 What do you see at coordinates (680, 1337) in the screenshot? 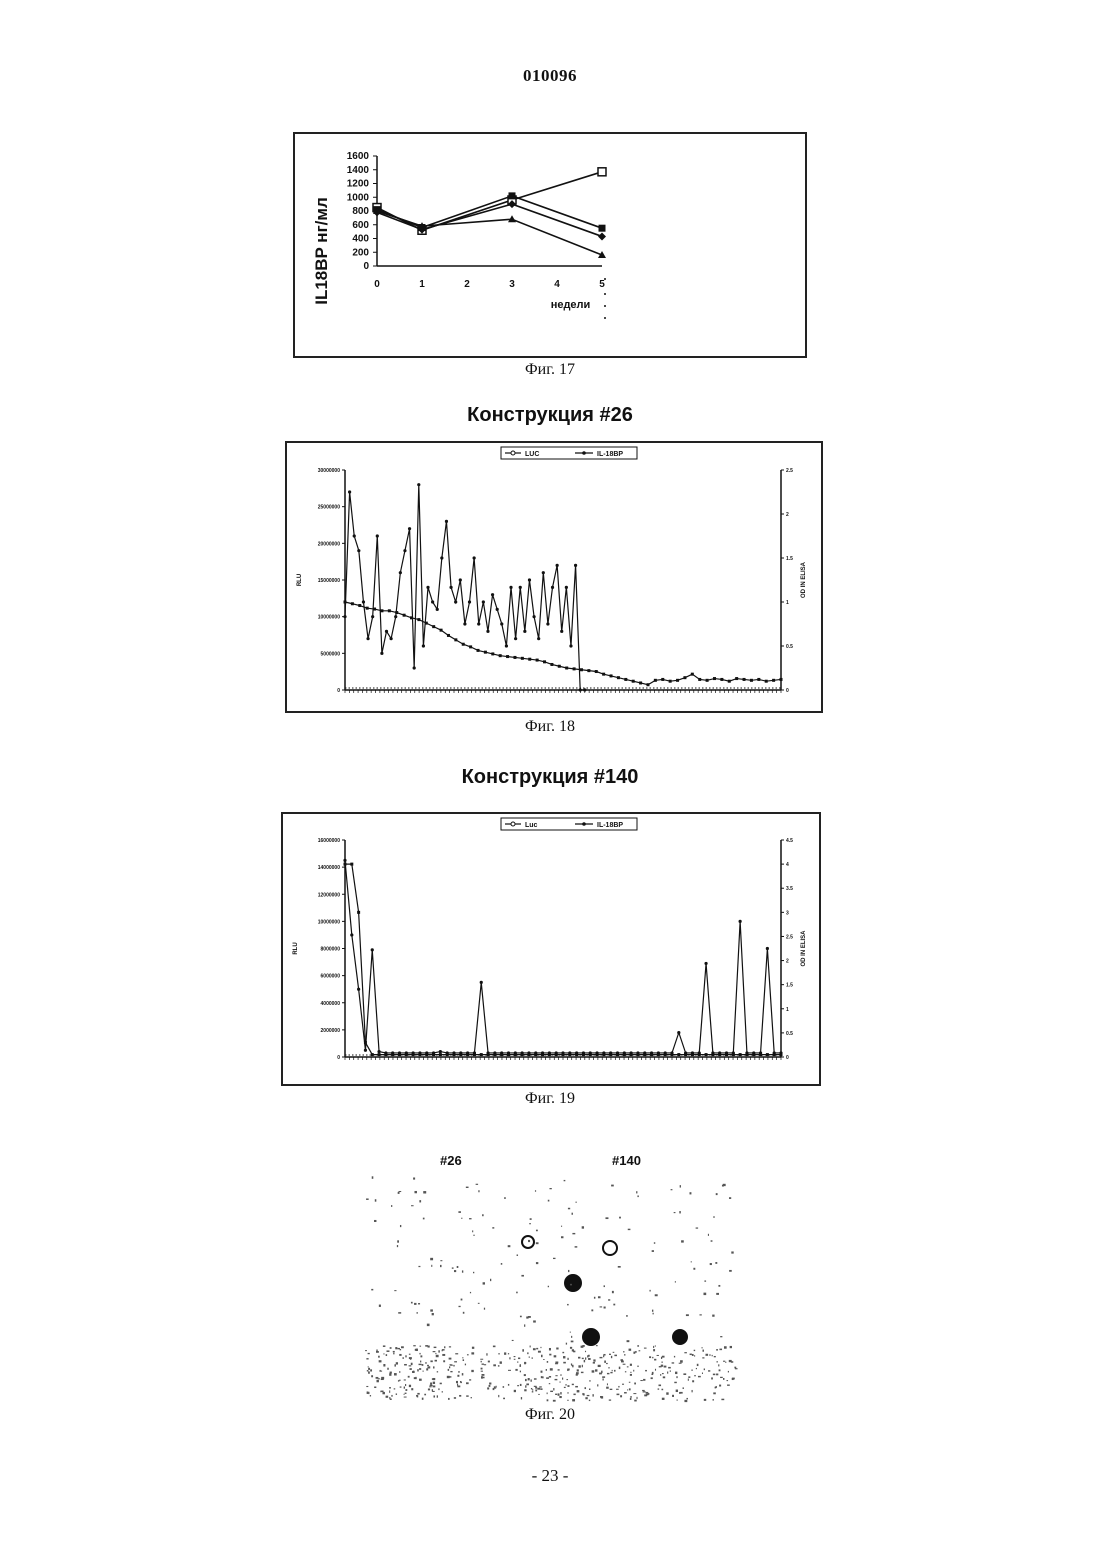
I see `blot-spot` at bounding box center [680, 1337].